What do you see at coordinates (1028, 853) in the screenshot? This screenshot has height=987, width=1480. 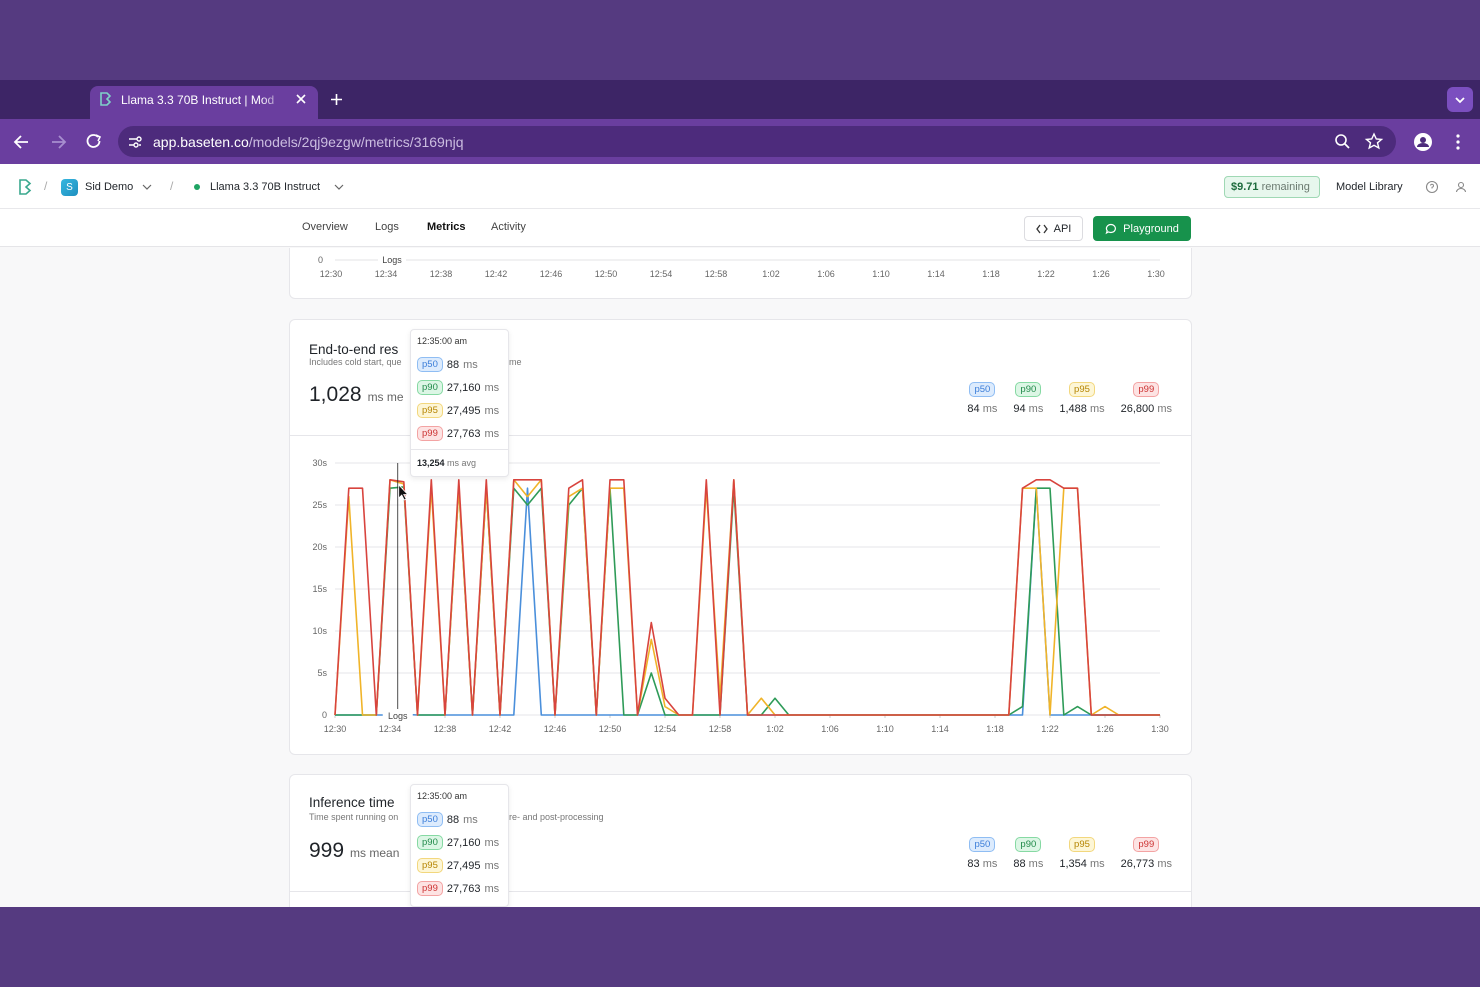 I see `stat: p90 88 ms` at bounding box center [1028, 853].